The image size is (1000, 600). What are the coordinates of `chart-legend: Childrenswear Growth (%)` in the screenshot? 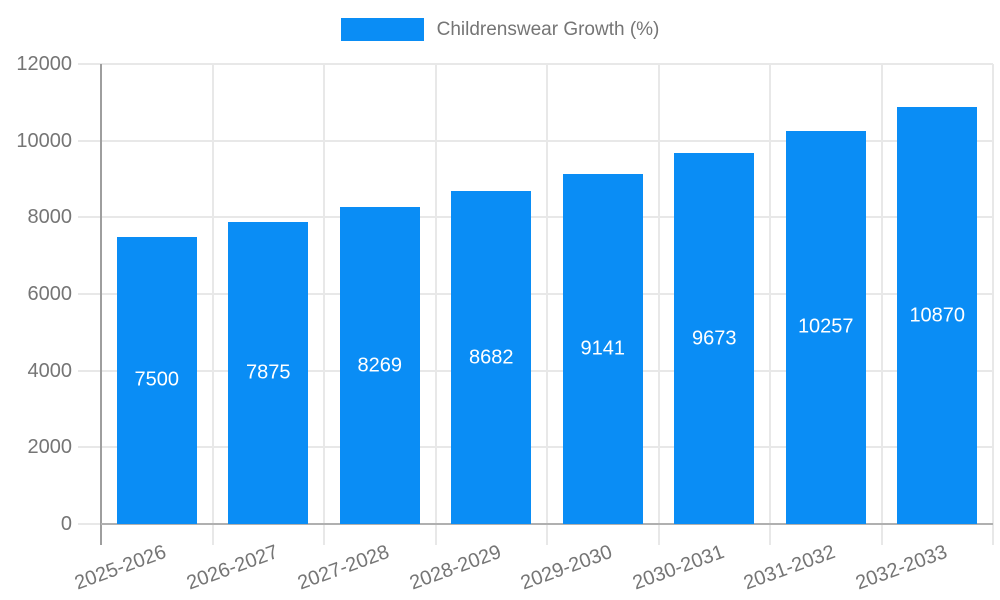 It's located at (500, 29).